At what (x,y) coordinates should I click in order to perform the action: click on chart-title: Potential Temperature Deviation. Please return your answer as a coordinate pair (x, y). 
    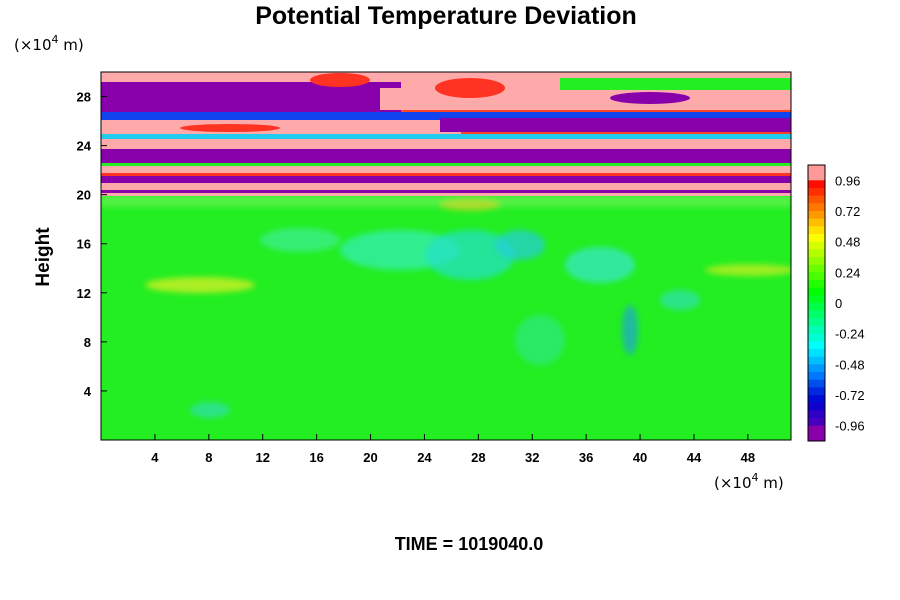
    Looking at the image, I should click on (446, 16).